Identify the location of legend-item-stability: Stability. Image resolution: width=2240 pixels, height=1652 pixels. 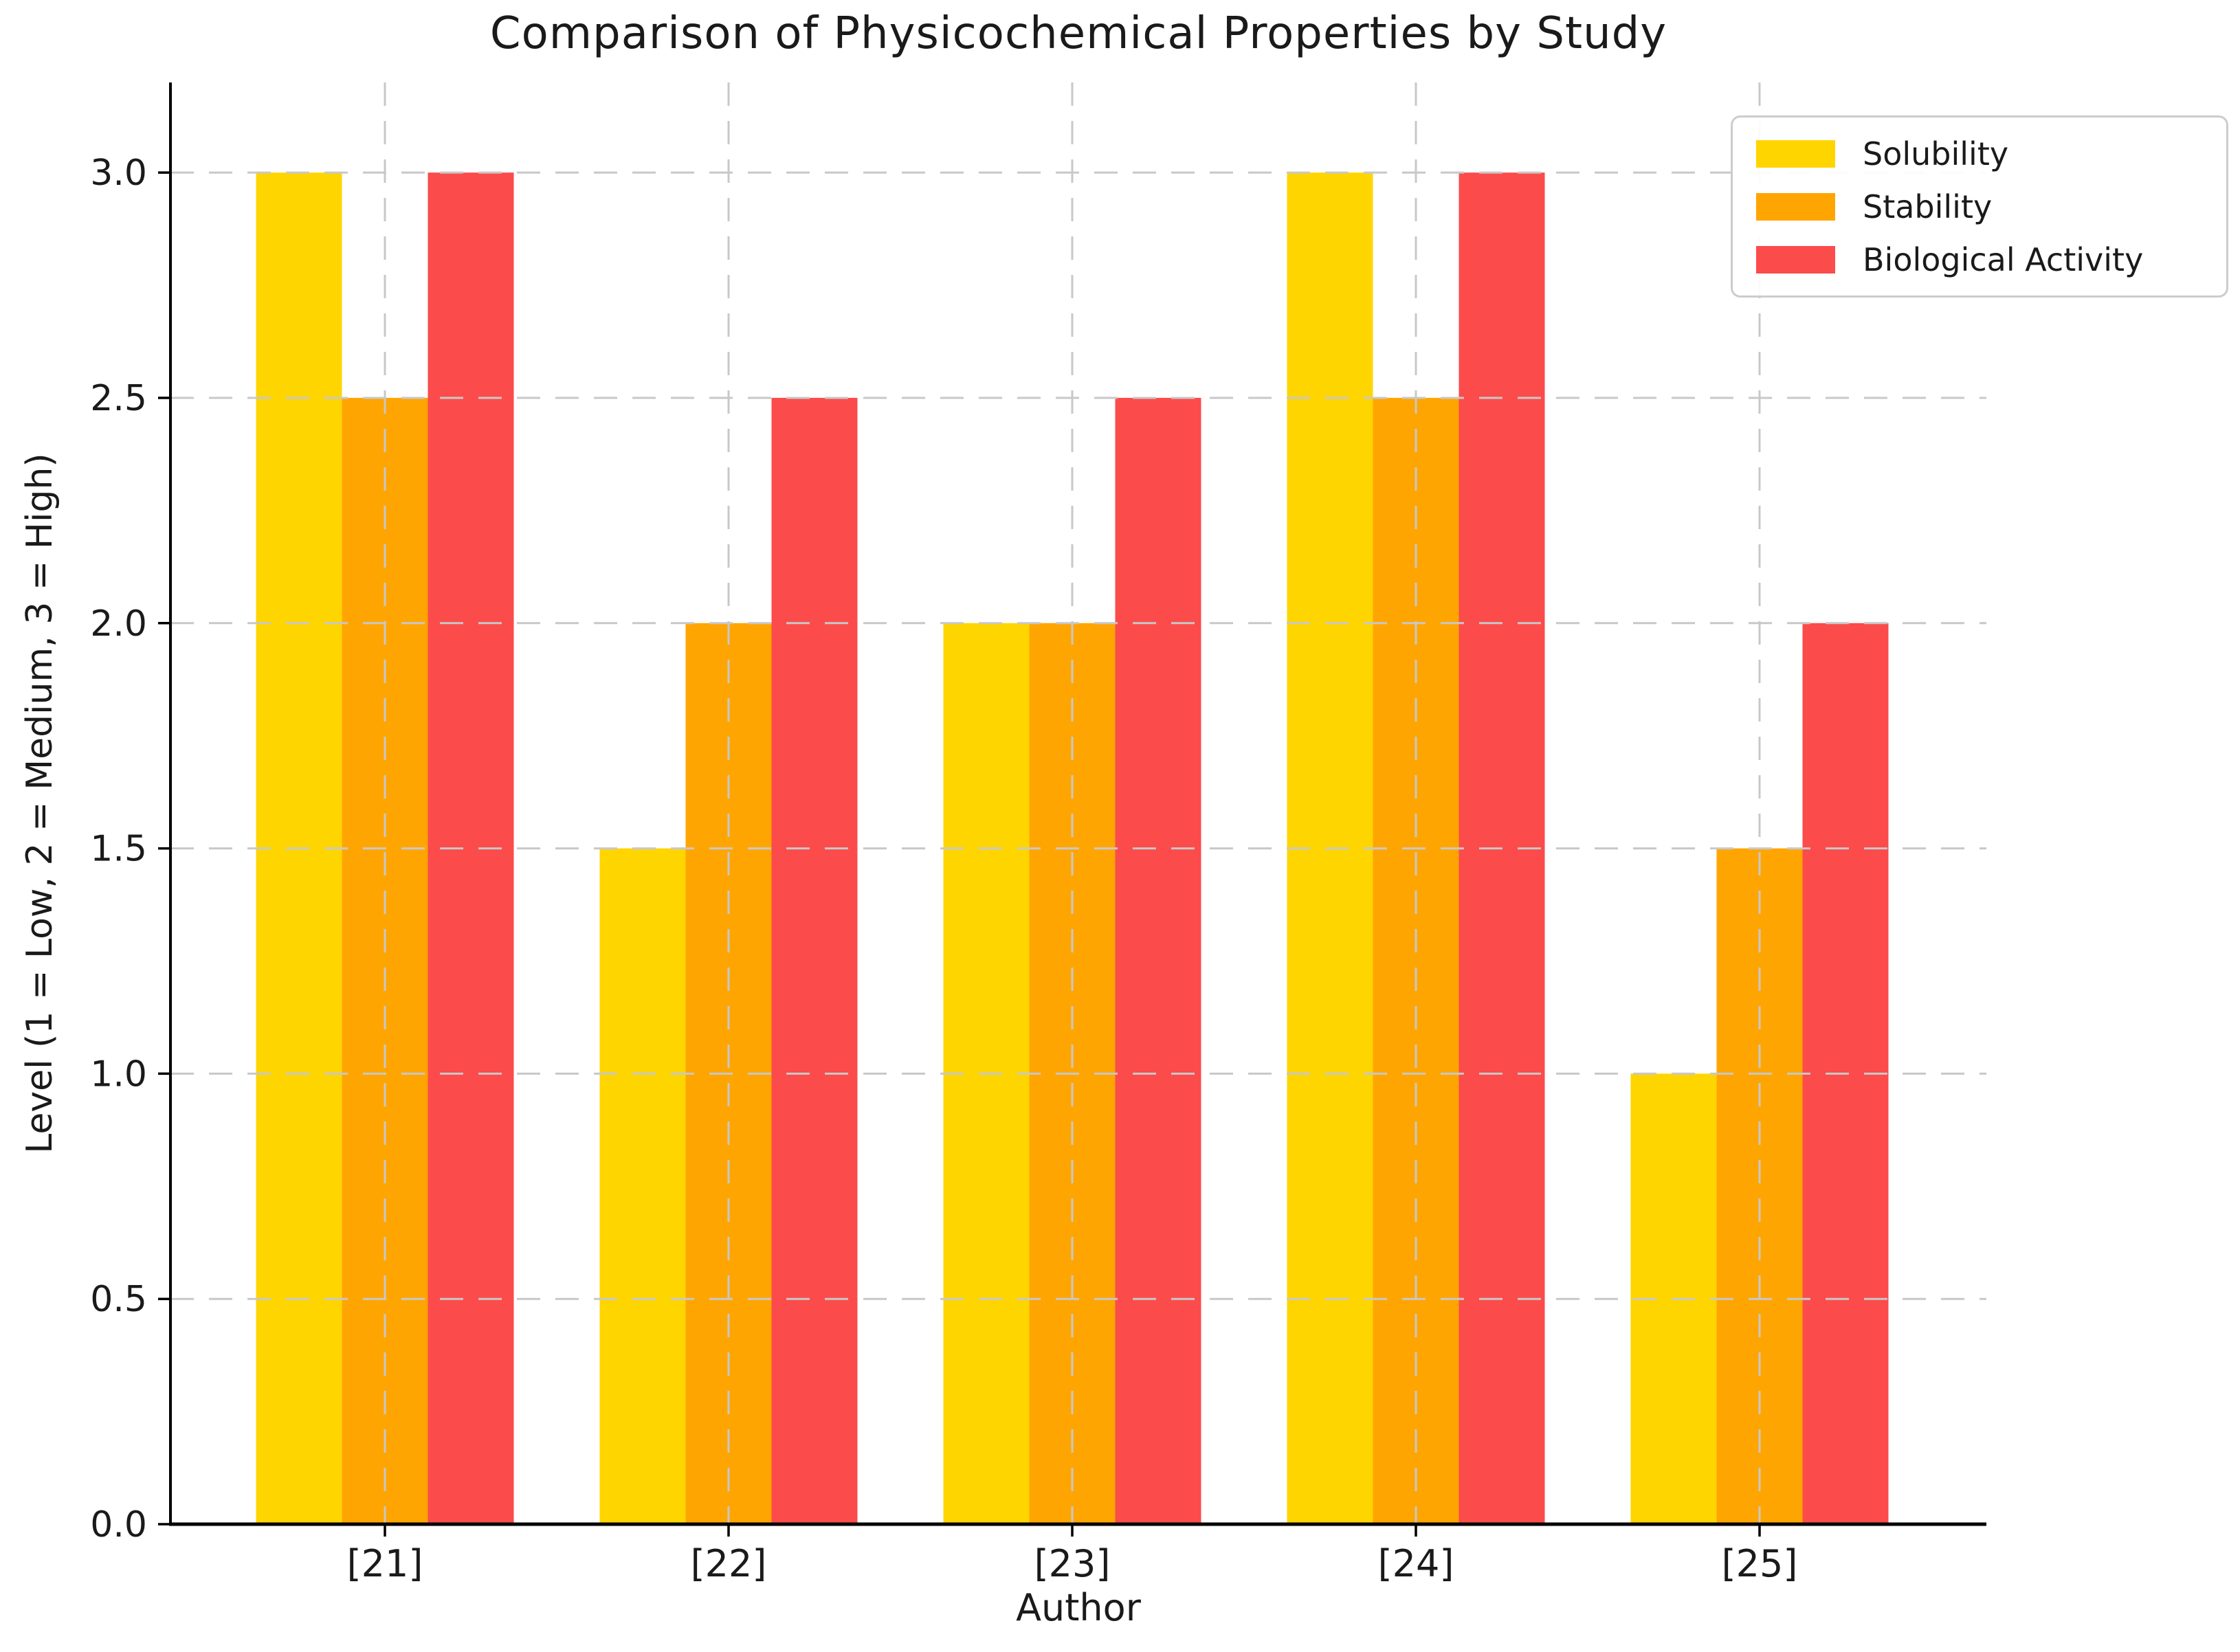
(1979, 206).